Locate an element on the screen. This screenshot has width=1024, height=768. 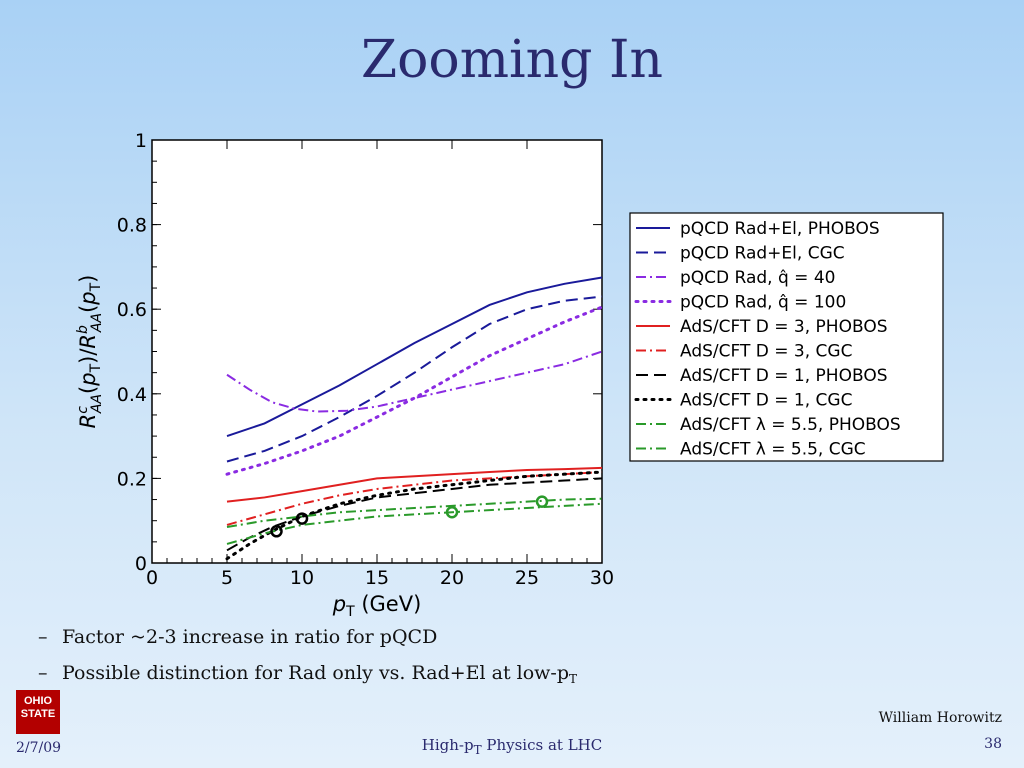
bullet-subscript: T is located at coordinates (573, 679).